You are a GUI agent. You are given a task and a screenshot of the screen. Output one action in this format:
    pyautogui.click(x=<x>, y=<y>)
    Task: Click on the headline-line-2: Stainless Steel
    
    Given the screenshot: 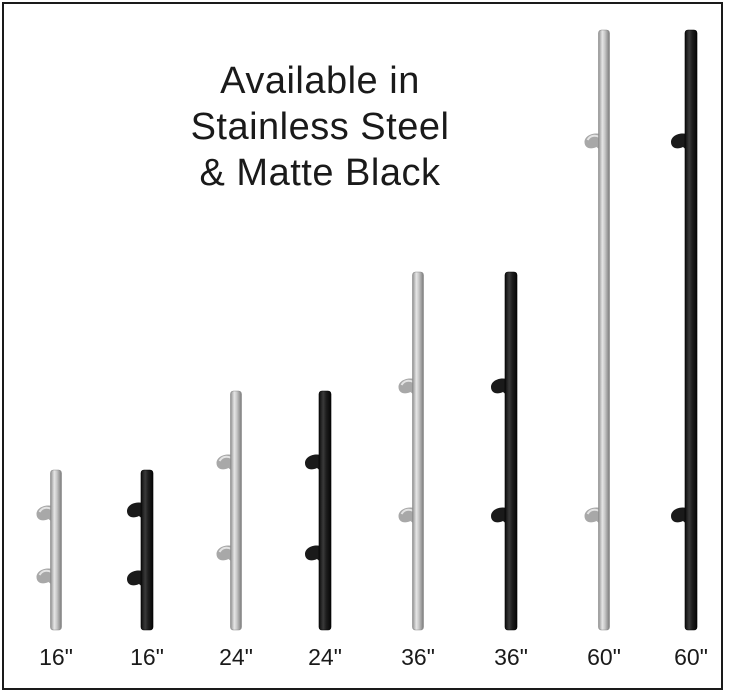 What is the action you would take?
    pyautogui.click(x=320, y=127)
    